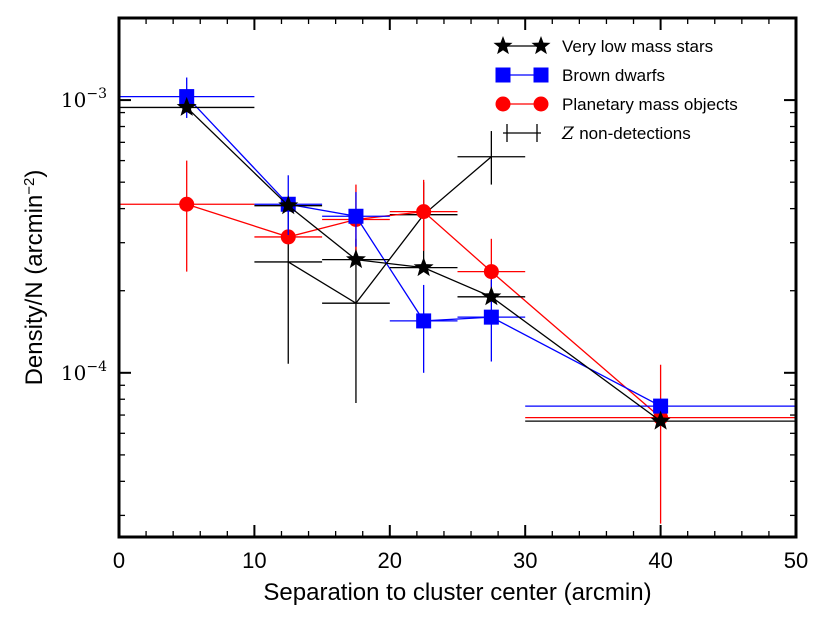  Describe the element at coordinates (796, 560) in the screenshot. I see `x-tick-label: 50` at that location.